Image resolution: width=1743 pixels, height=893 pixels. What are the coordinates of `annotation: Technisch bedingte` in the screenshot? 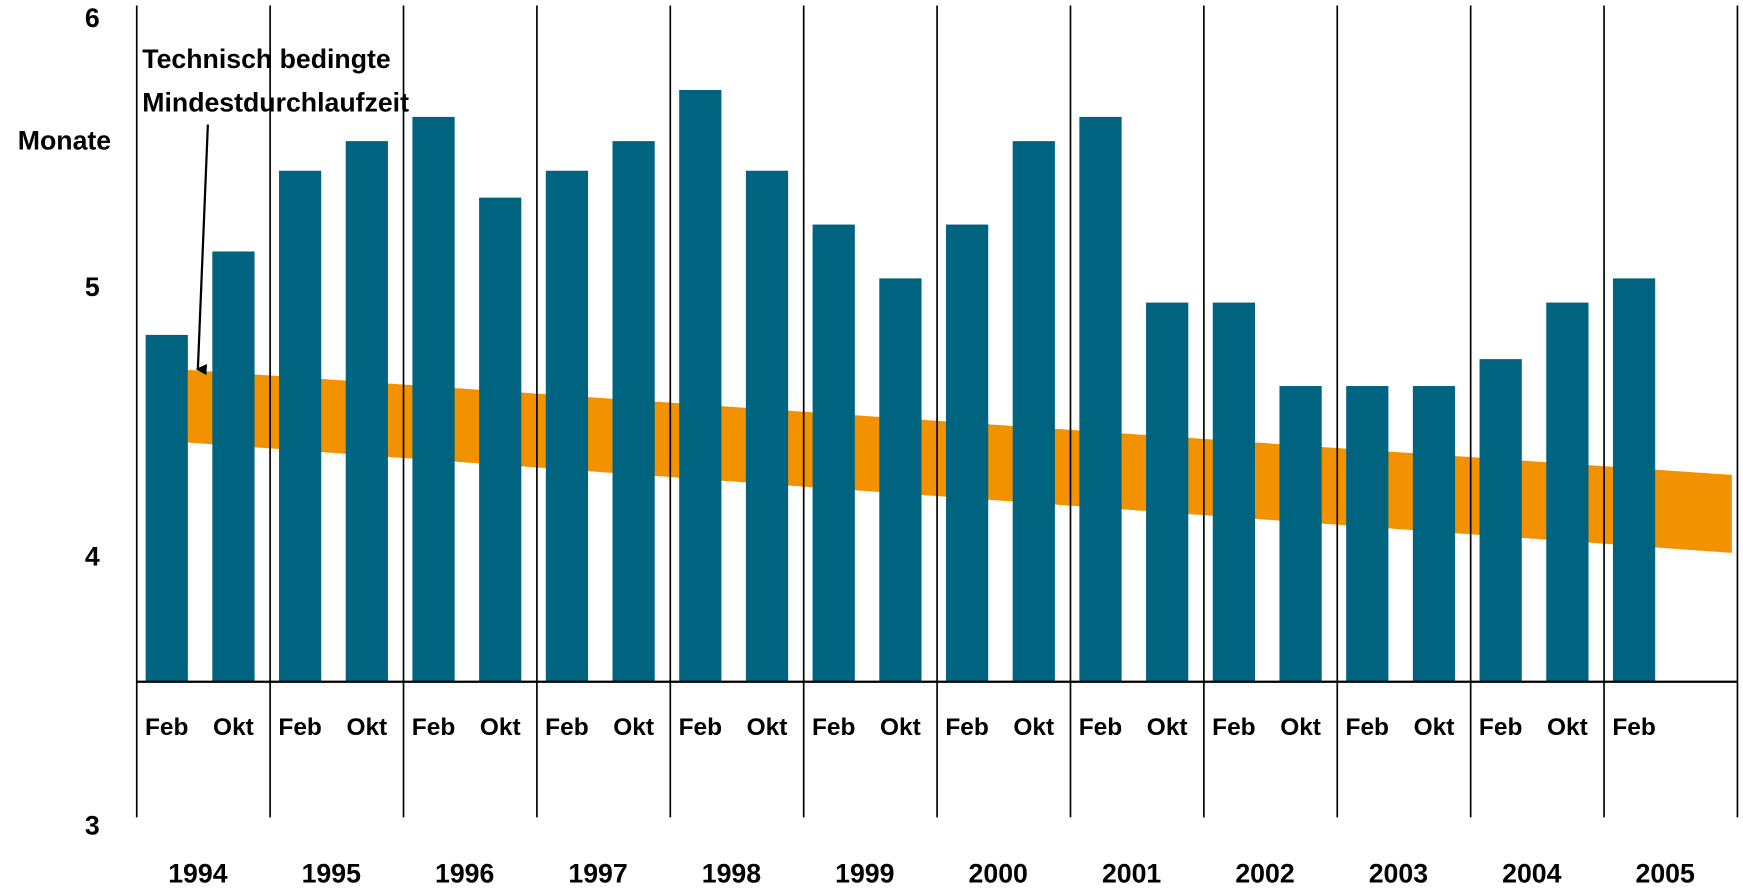 It's located at (266, 59).